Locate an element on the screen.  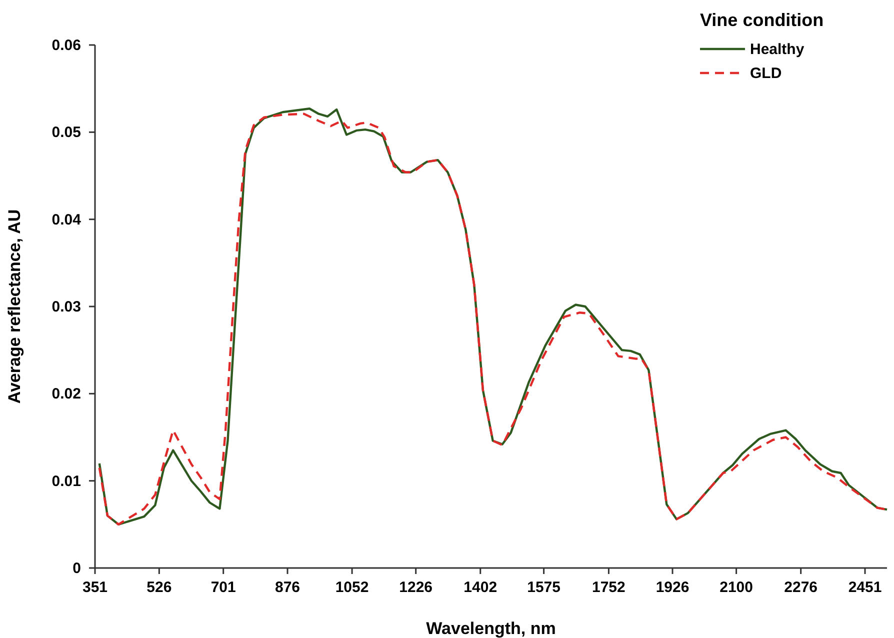
y-tick-label: 0.03 is located at coordinates (66, 307).